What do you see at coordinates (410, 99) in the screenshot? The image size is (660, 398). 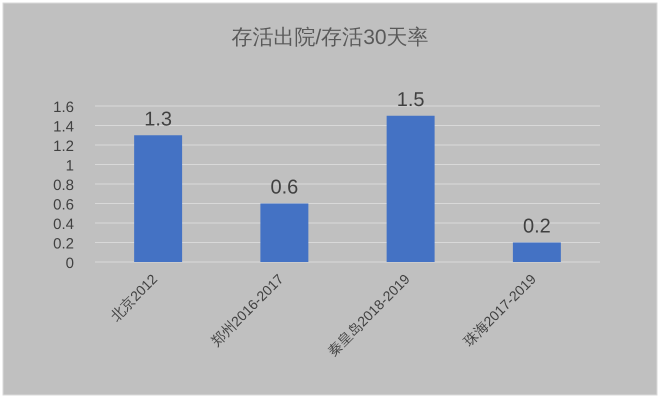 I see `data-label: 1.5` at bounding box center [410, 99].